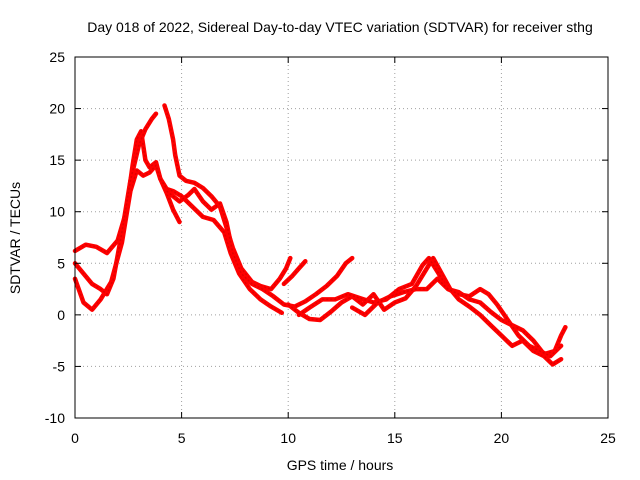  I want to click on y-tick-label: 5, so click(61, 263).